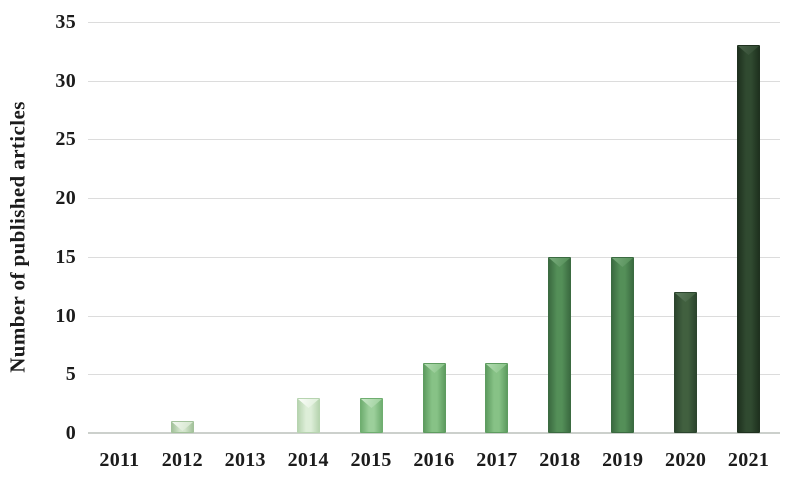  I want to click on x-tick-label-2013: 2013, so click(245, 460).